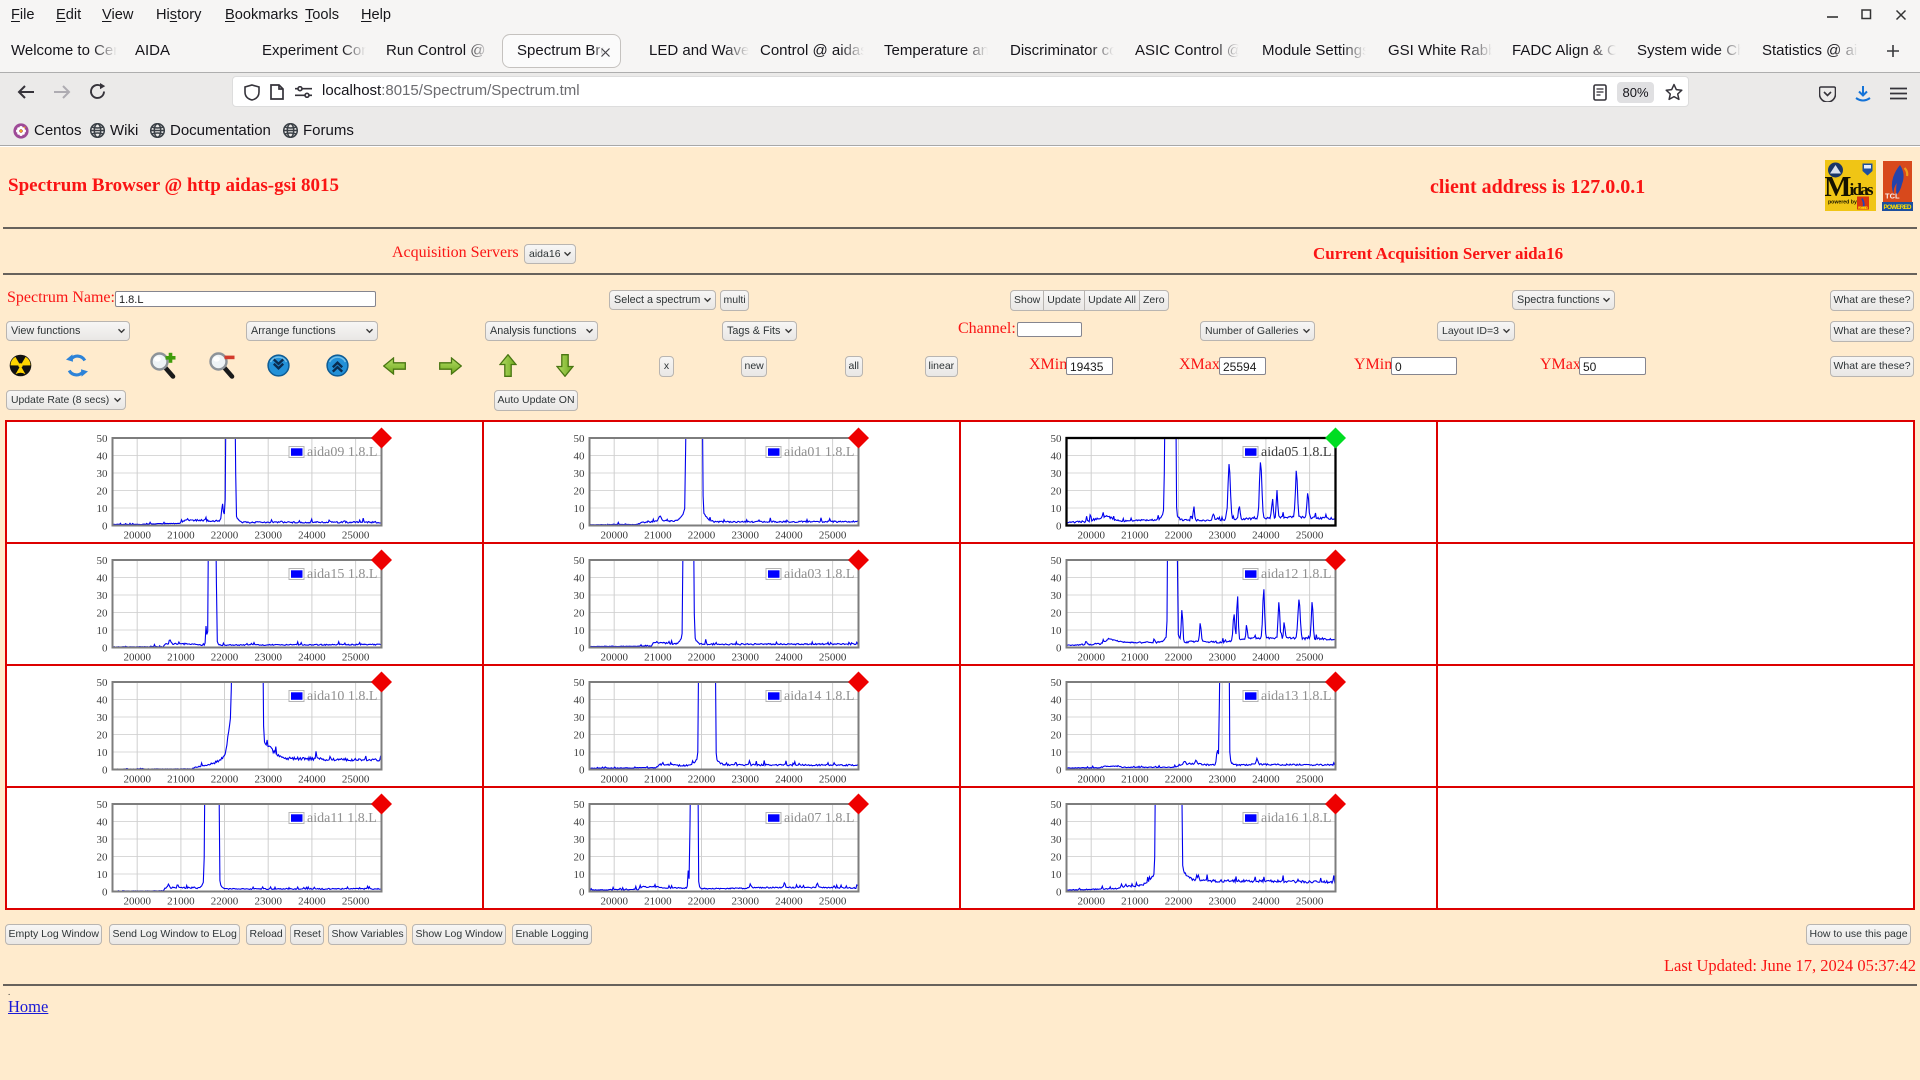 The width and height of the screenshot is (1920, 1080). What do you see at coordinates (1296, 818) in the screenshot?
I see `svg-text: aida16 1.8.L` at bounding box center [1296, 818].